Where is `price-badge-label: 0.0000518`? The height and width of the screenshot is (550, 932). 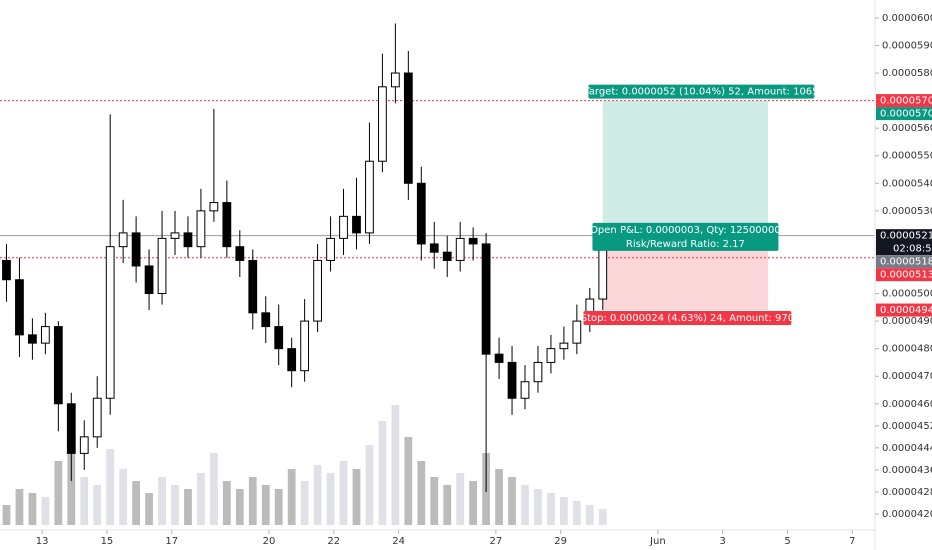 price-badge-label: 0.0000518 is located at coordinates (906, 262).